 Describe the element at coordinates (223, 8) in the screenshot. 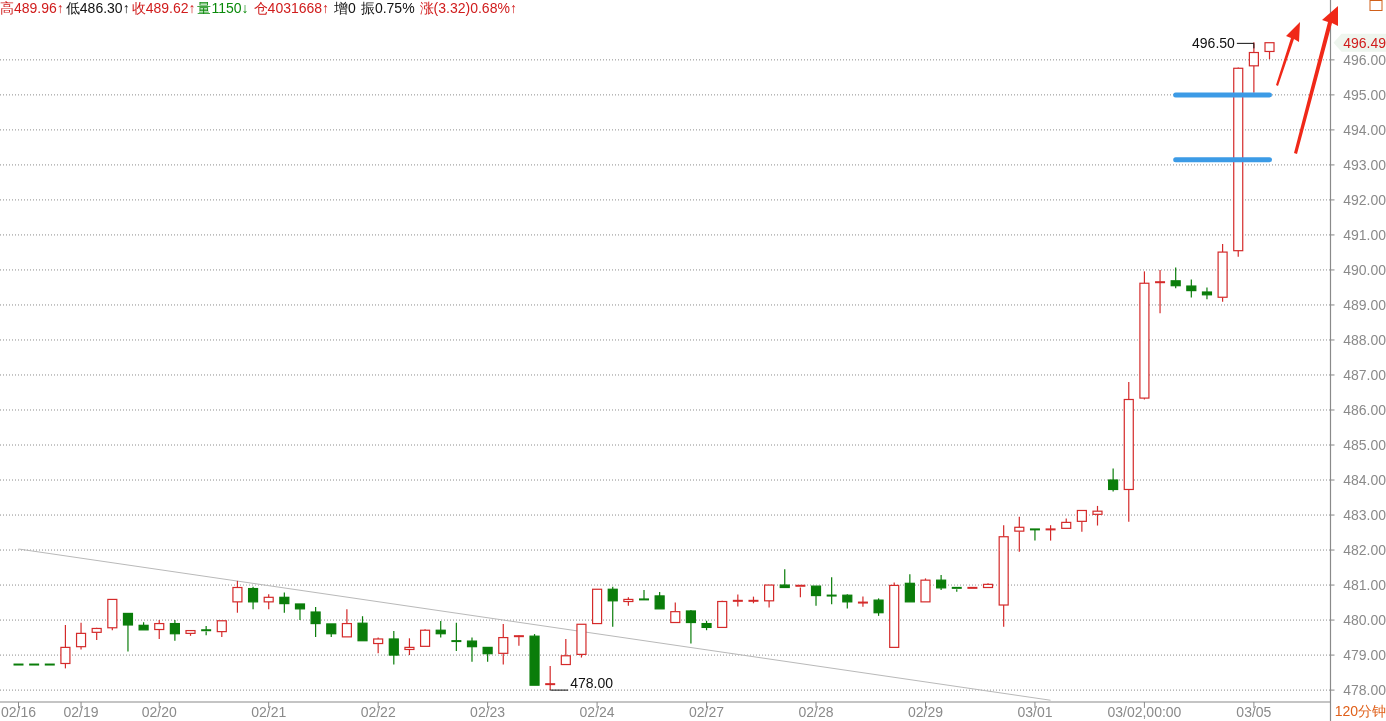

I see `annotation: 量1150↓` at that location.